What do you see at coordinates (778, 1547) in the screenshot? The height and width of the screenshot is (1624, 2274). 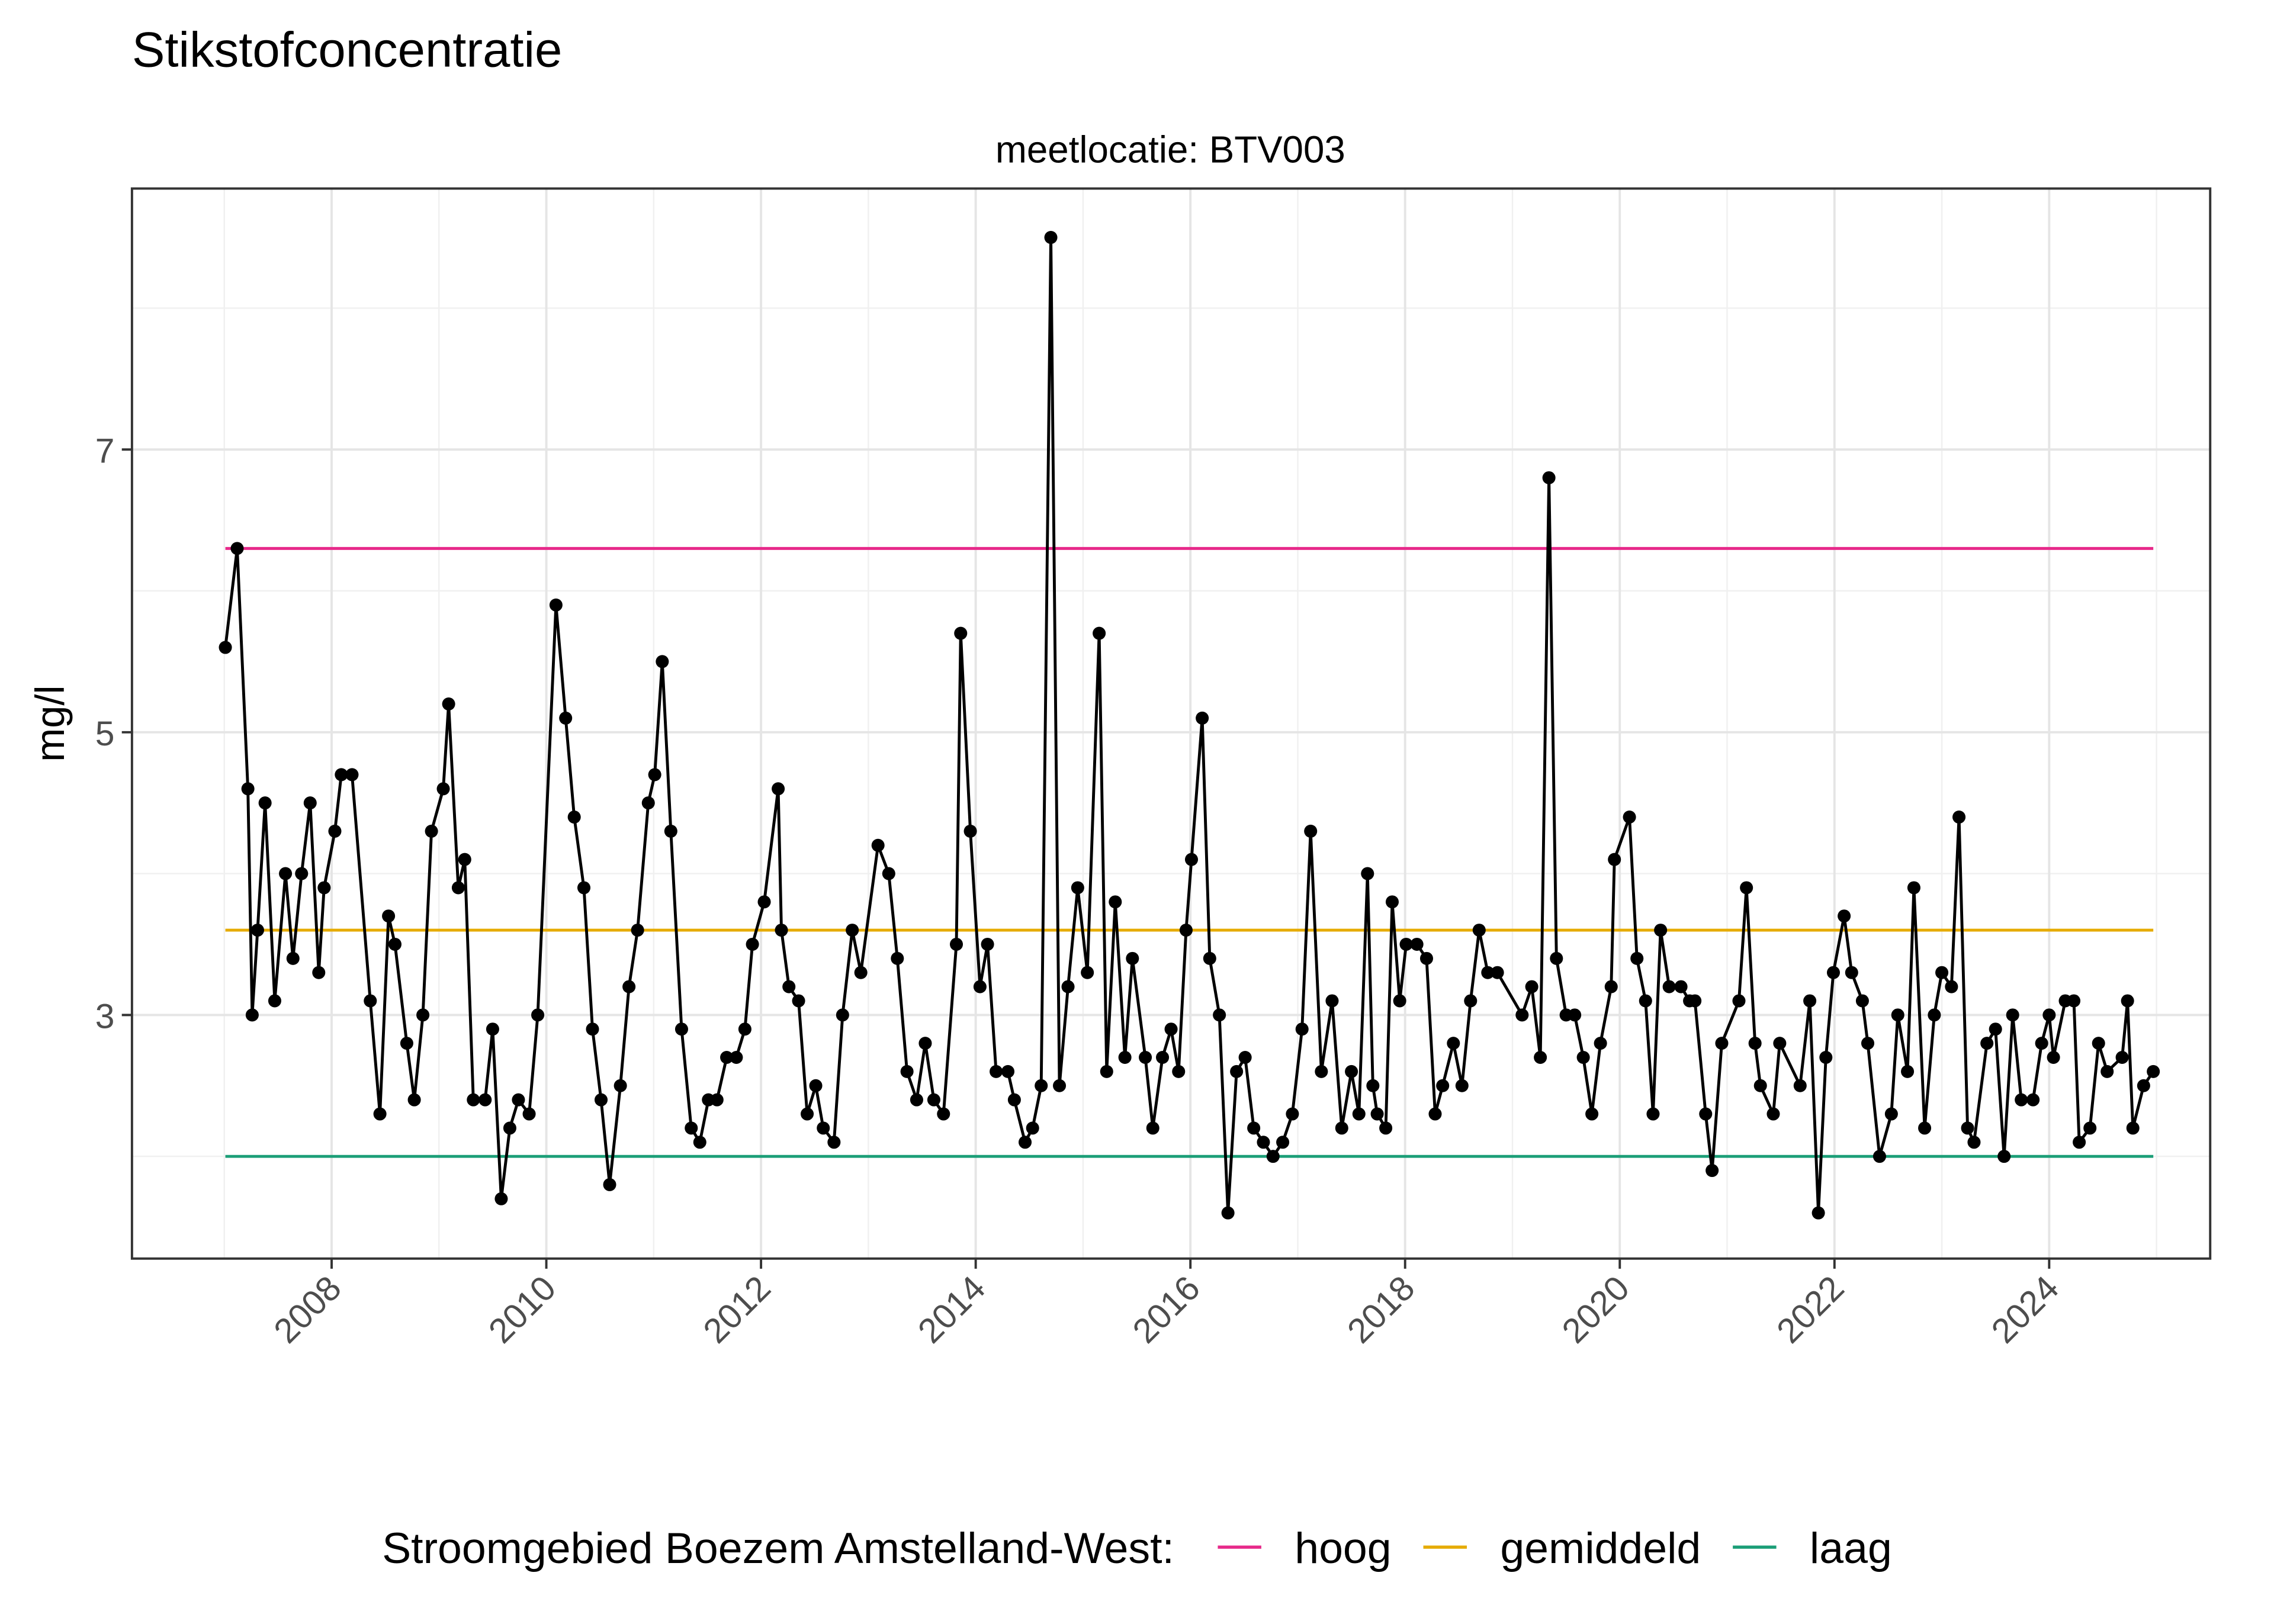 I see `legend-title: Stroomgebied Boezem Amstelland-West:` at bounding box center [778, 1547].